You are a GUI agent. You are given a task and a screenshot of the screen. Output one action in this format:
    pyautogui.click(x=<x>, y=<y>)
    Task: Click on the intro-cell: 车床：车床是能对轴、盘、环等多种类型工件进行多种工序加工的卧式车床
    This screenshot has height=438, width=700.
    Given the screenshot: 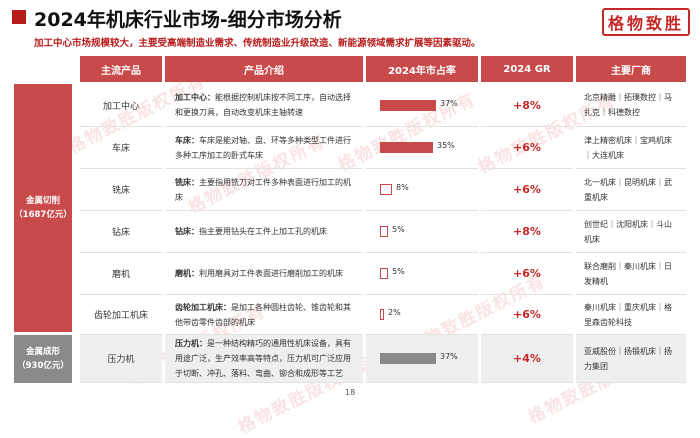 What is the action you would take?
    pyautogui.click(x=264, y=148)
    